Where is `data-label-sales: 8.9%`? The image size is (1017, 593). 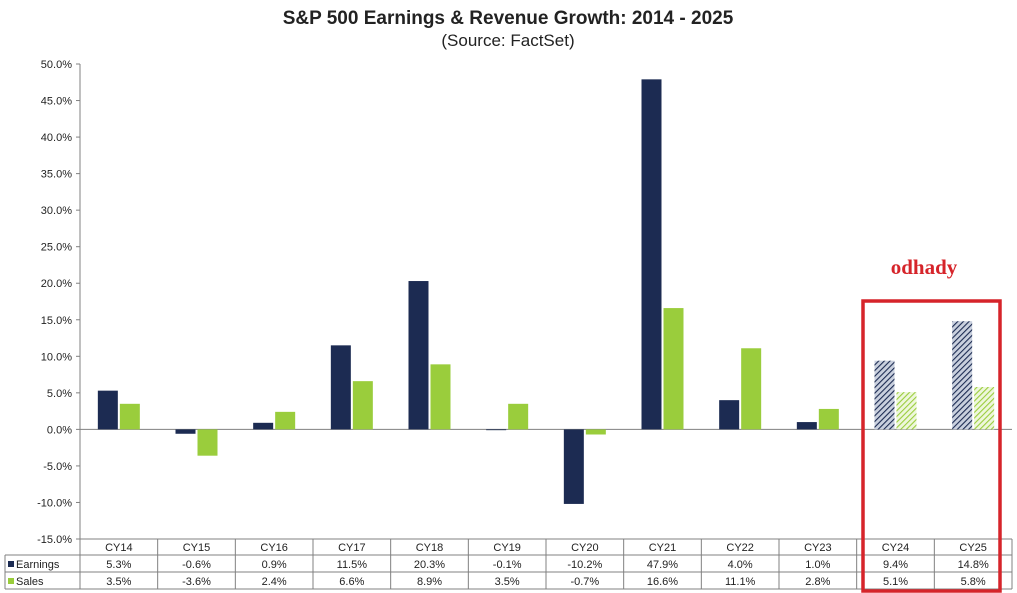
data-label-sales: 8.9% is located at coordinates (429, 582).